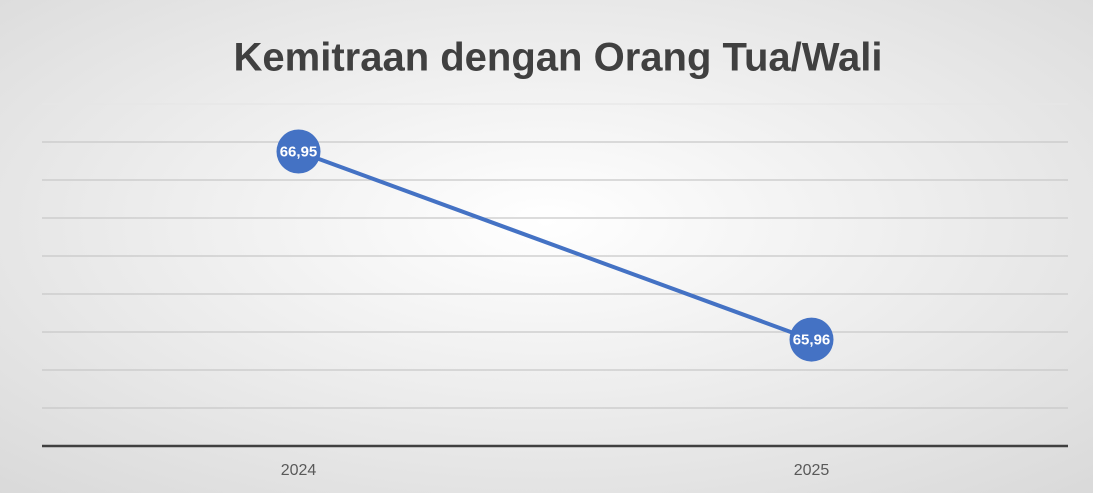  I want to click on chart-title: Kemitraan dengan Orang Tua/Wali, so click(558, 58).